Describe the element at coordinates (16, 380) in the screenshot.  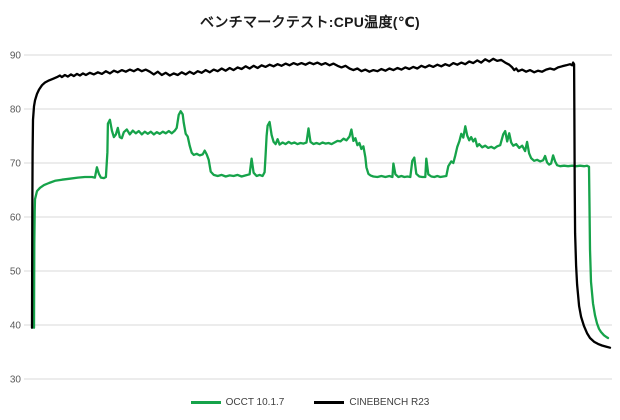
I see `y-tick-label: 30` at that location.